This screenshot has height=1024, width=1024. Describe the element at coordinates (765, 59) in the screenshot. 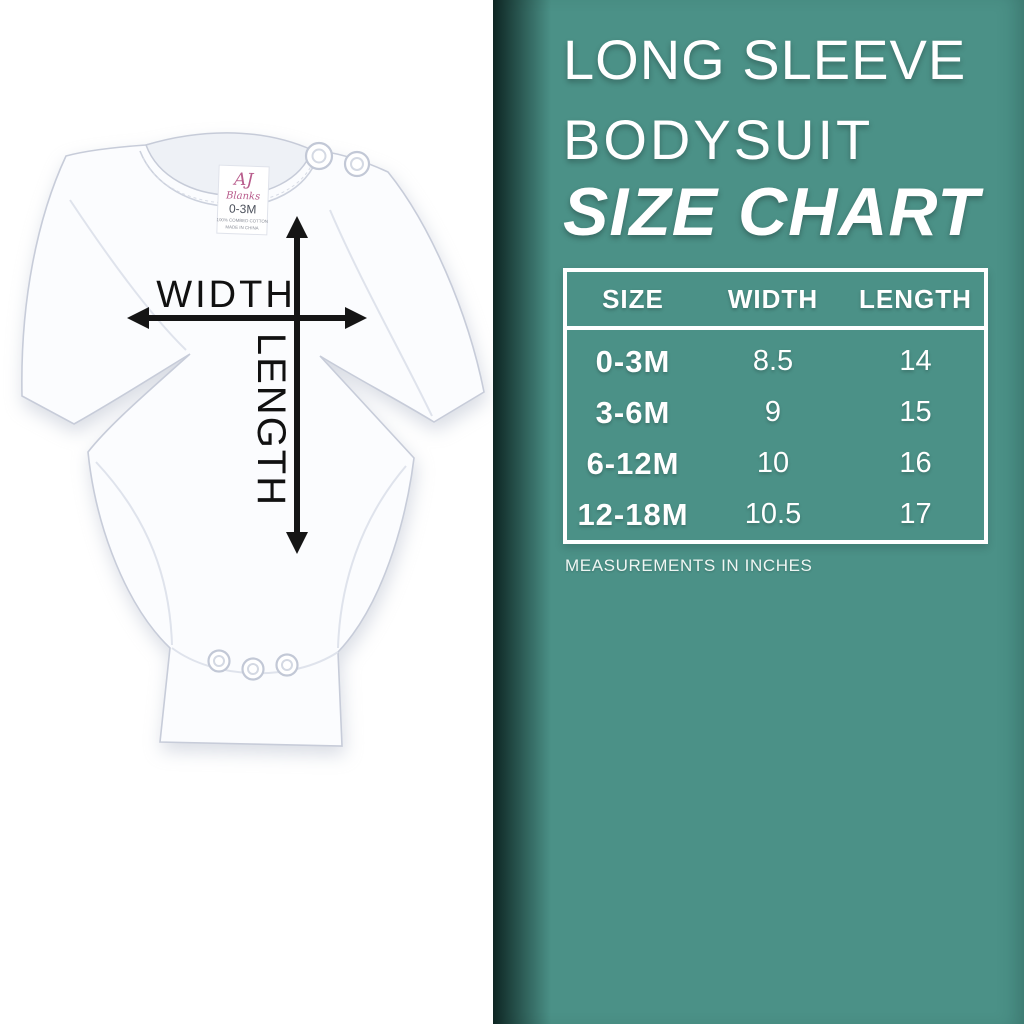

I see `page-title-line1: LONG SLEEVE` at that location.